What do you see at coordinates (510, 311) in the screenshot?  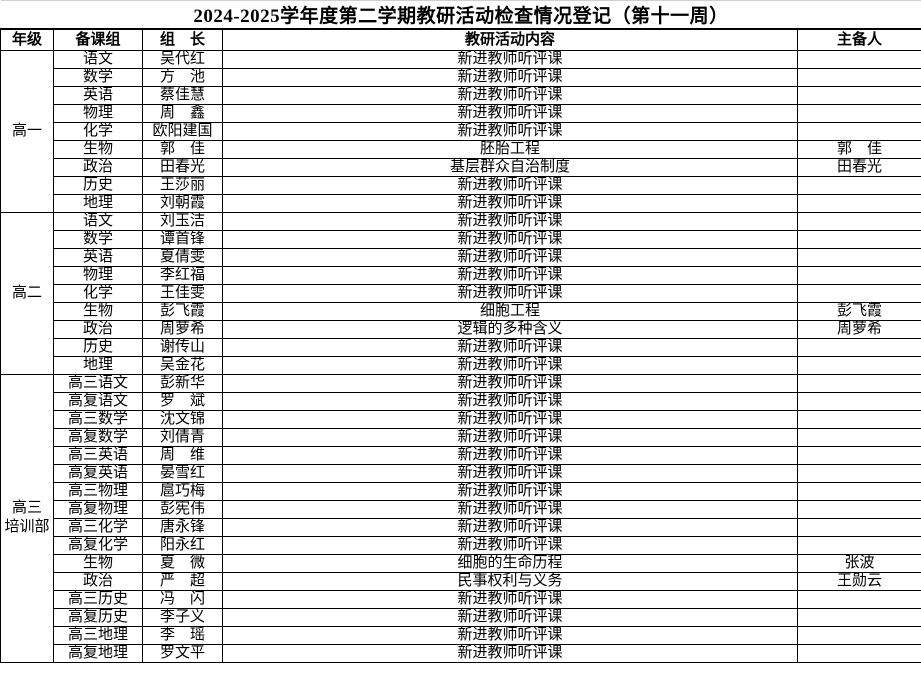 I see `activity-cell: 细胞工程` at bounding box center [510, 311].